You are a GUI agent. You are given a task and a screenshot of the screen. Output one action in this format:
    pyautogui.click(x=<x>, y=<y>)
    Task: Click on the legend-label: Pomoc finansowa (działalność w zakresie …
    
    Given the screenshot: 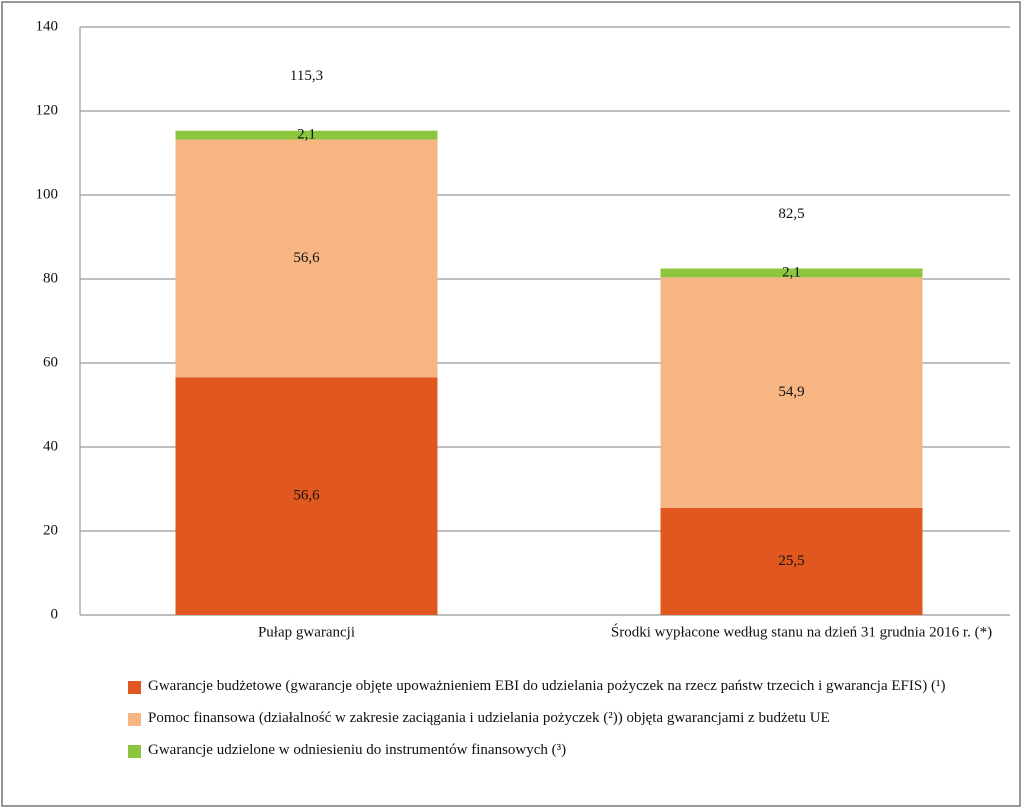 What is the action you would take?
    pyautogui.click(x=489, y=718)
    